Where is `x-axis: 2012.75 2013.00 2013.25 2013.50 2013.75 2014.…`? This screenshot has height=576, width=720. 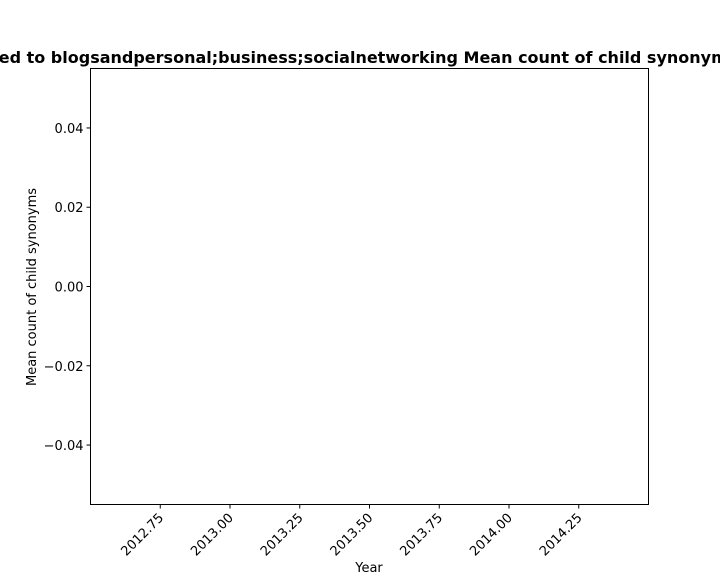
x-axis: 2012.75 2013.00 2013.25 2013.50 2013.75 2014.… is located at coordinates (352, 532).